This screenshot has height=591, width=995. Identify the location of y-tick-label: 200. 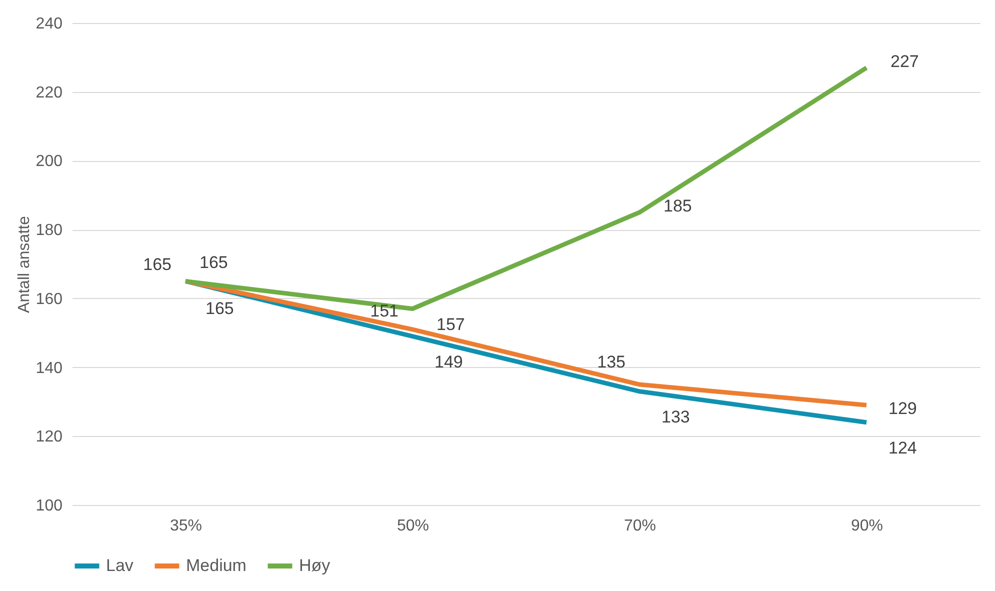
(49, 161).